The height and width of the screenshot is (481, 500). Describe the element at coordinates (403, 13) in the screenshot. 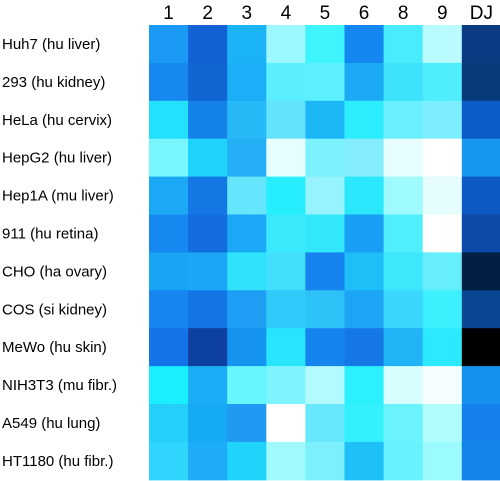

I see `column-label: 8` at that location.